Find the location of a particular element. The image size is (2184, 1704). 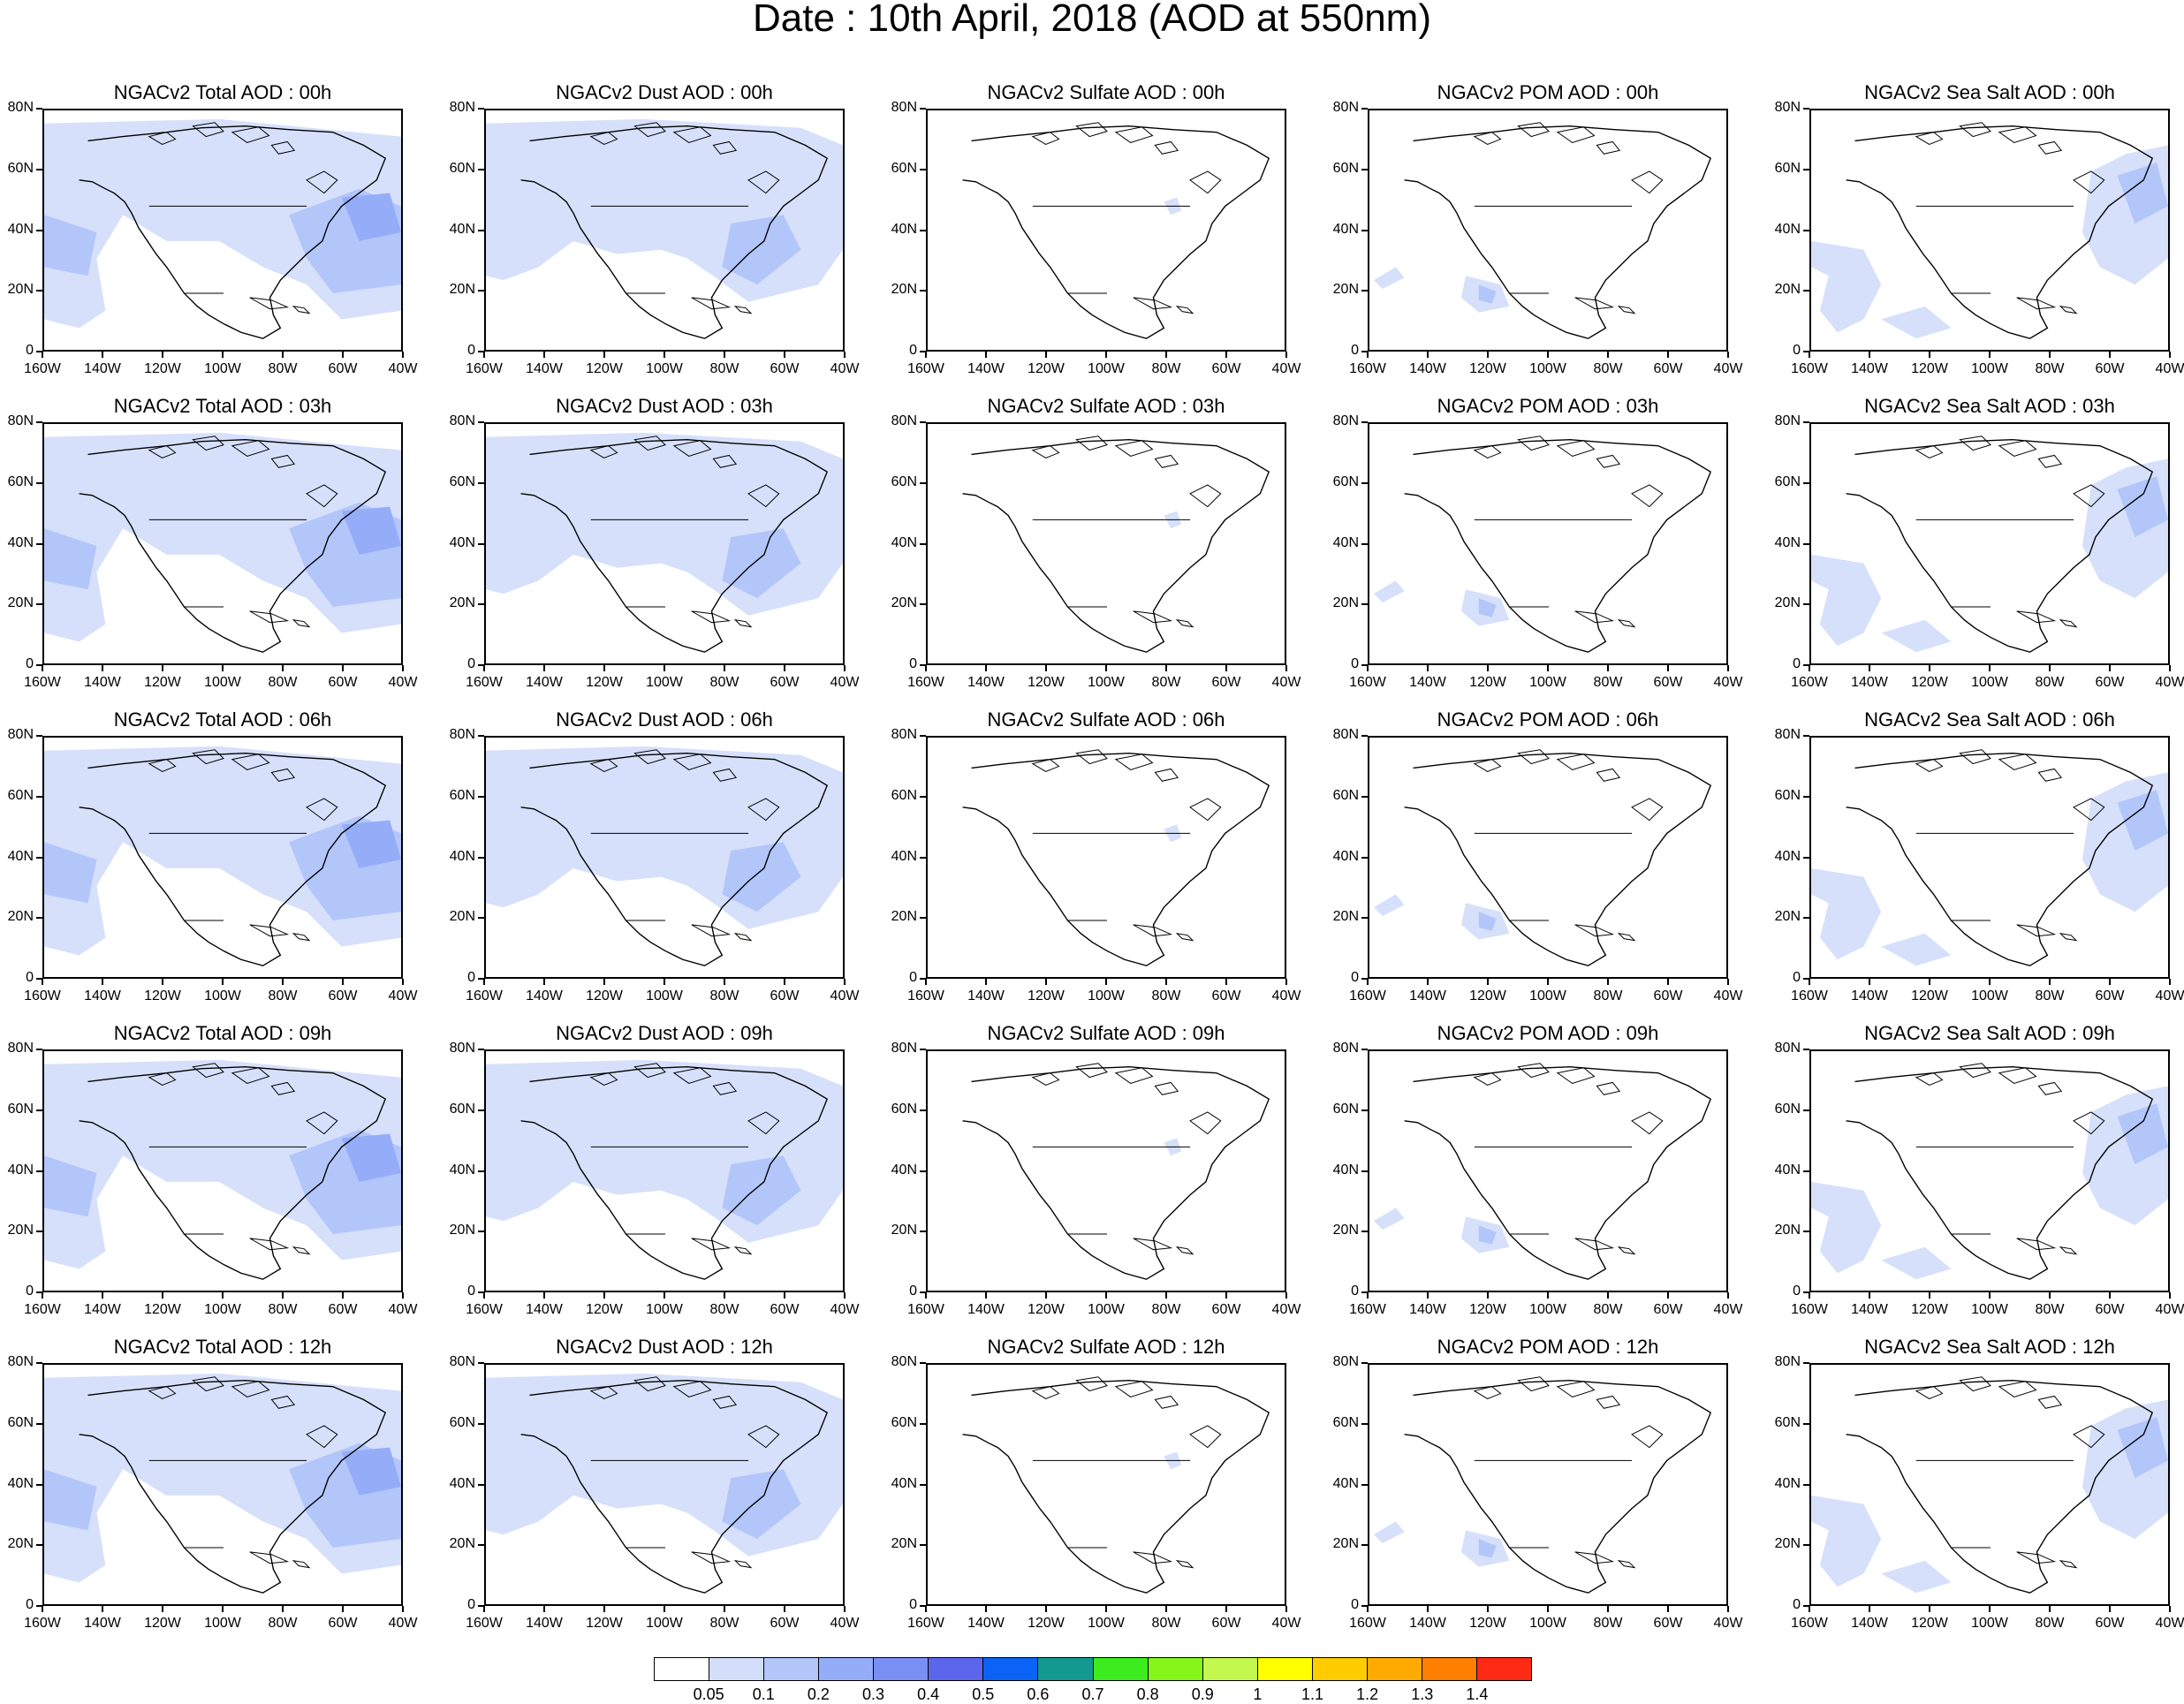

lon-tick-label: 60W is located at coordinates (785, 682).